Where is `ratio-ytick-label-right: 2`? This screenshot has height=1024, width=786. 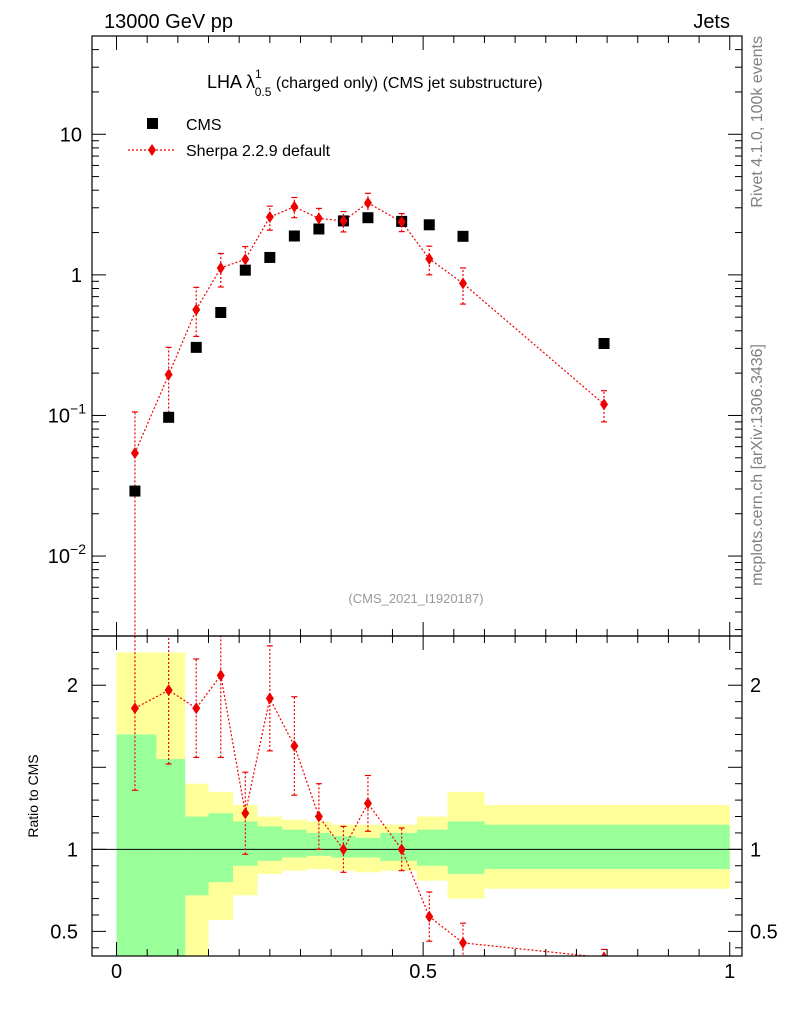 ratio-ytick-label-right: 2 is located at coordinates (755, 686).